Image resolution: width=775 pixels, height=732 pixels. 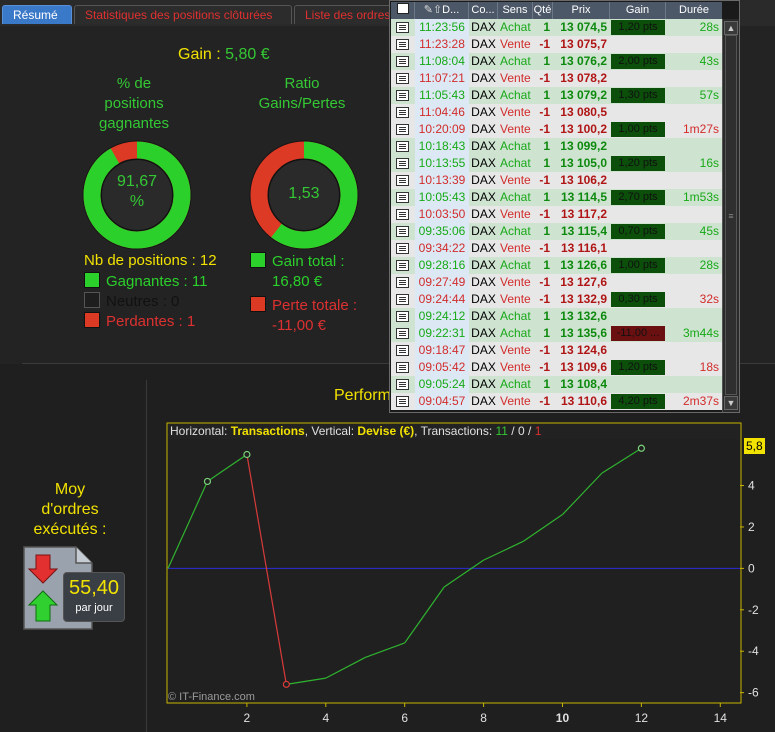 What do you see at coordinates (709, 231) in the screenshot?
I see `order-duree: 45s` at bounding box center [709, 231].